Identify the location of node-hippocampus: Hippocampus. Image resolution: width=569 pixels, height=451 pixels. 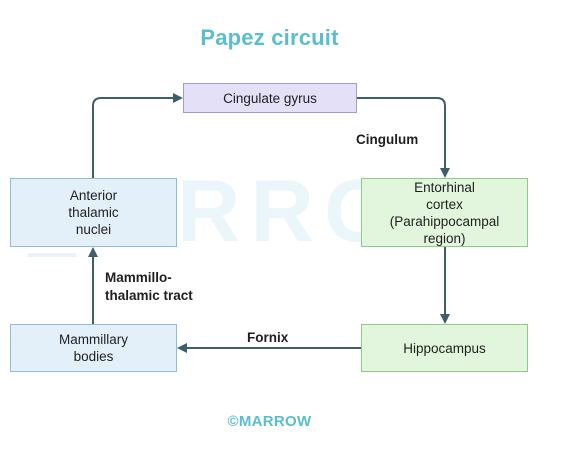
(444, 348).